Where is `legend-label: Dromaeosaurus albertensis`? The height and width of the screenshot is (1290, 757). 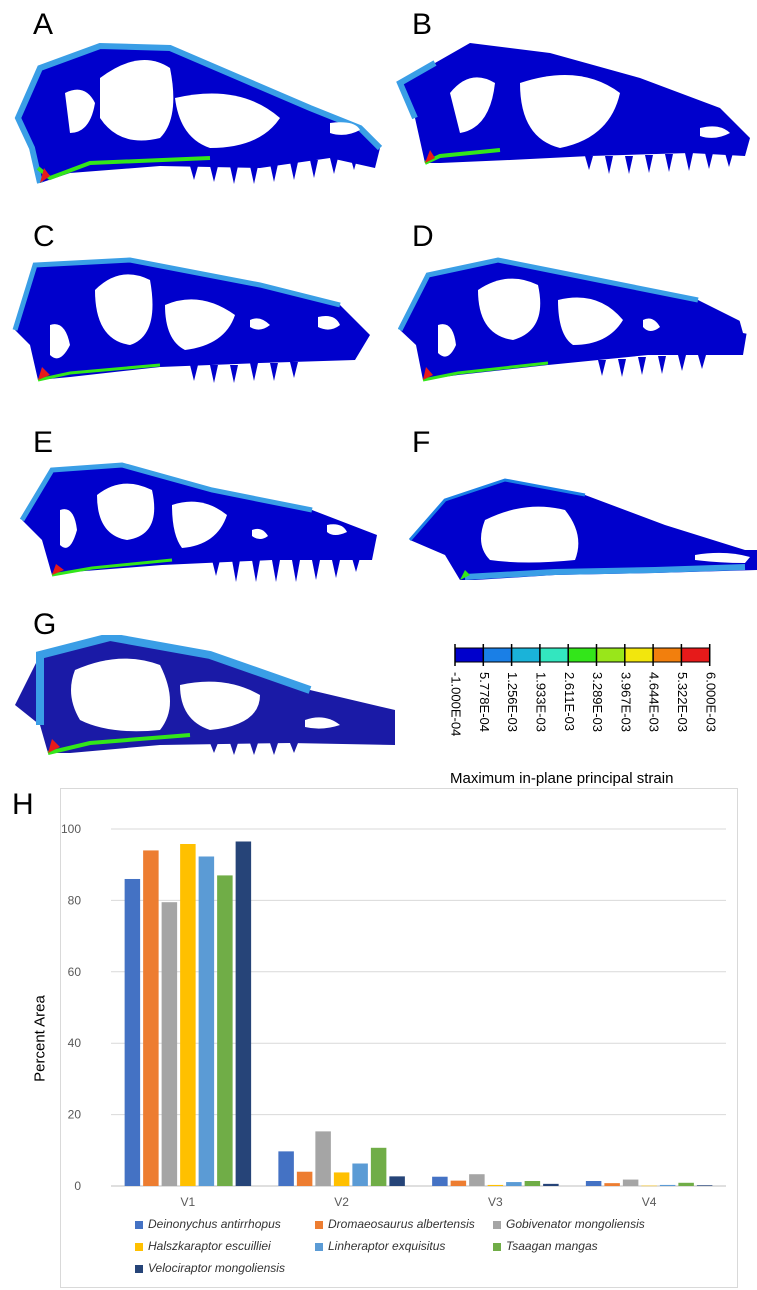
legend-label: Dromaeosaurus albertensis is located at coordinates (401, 1224).